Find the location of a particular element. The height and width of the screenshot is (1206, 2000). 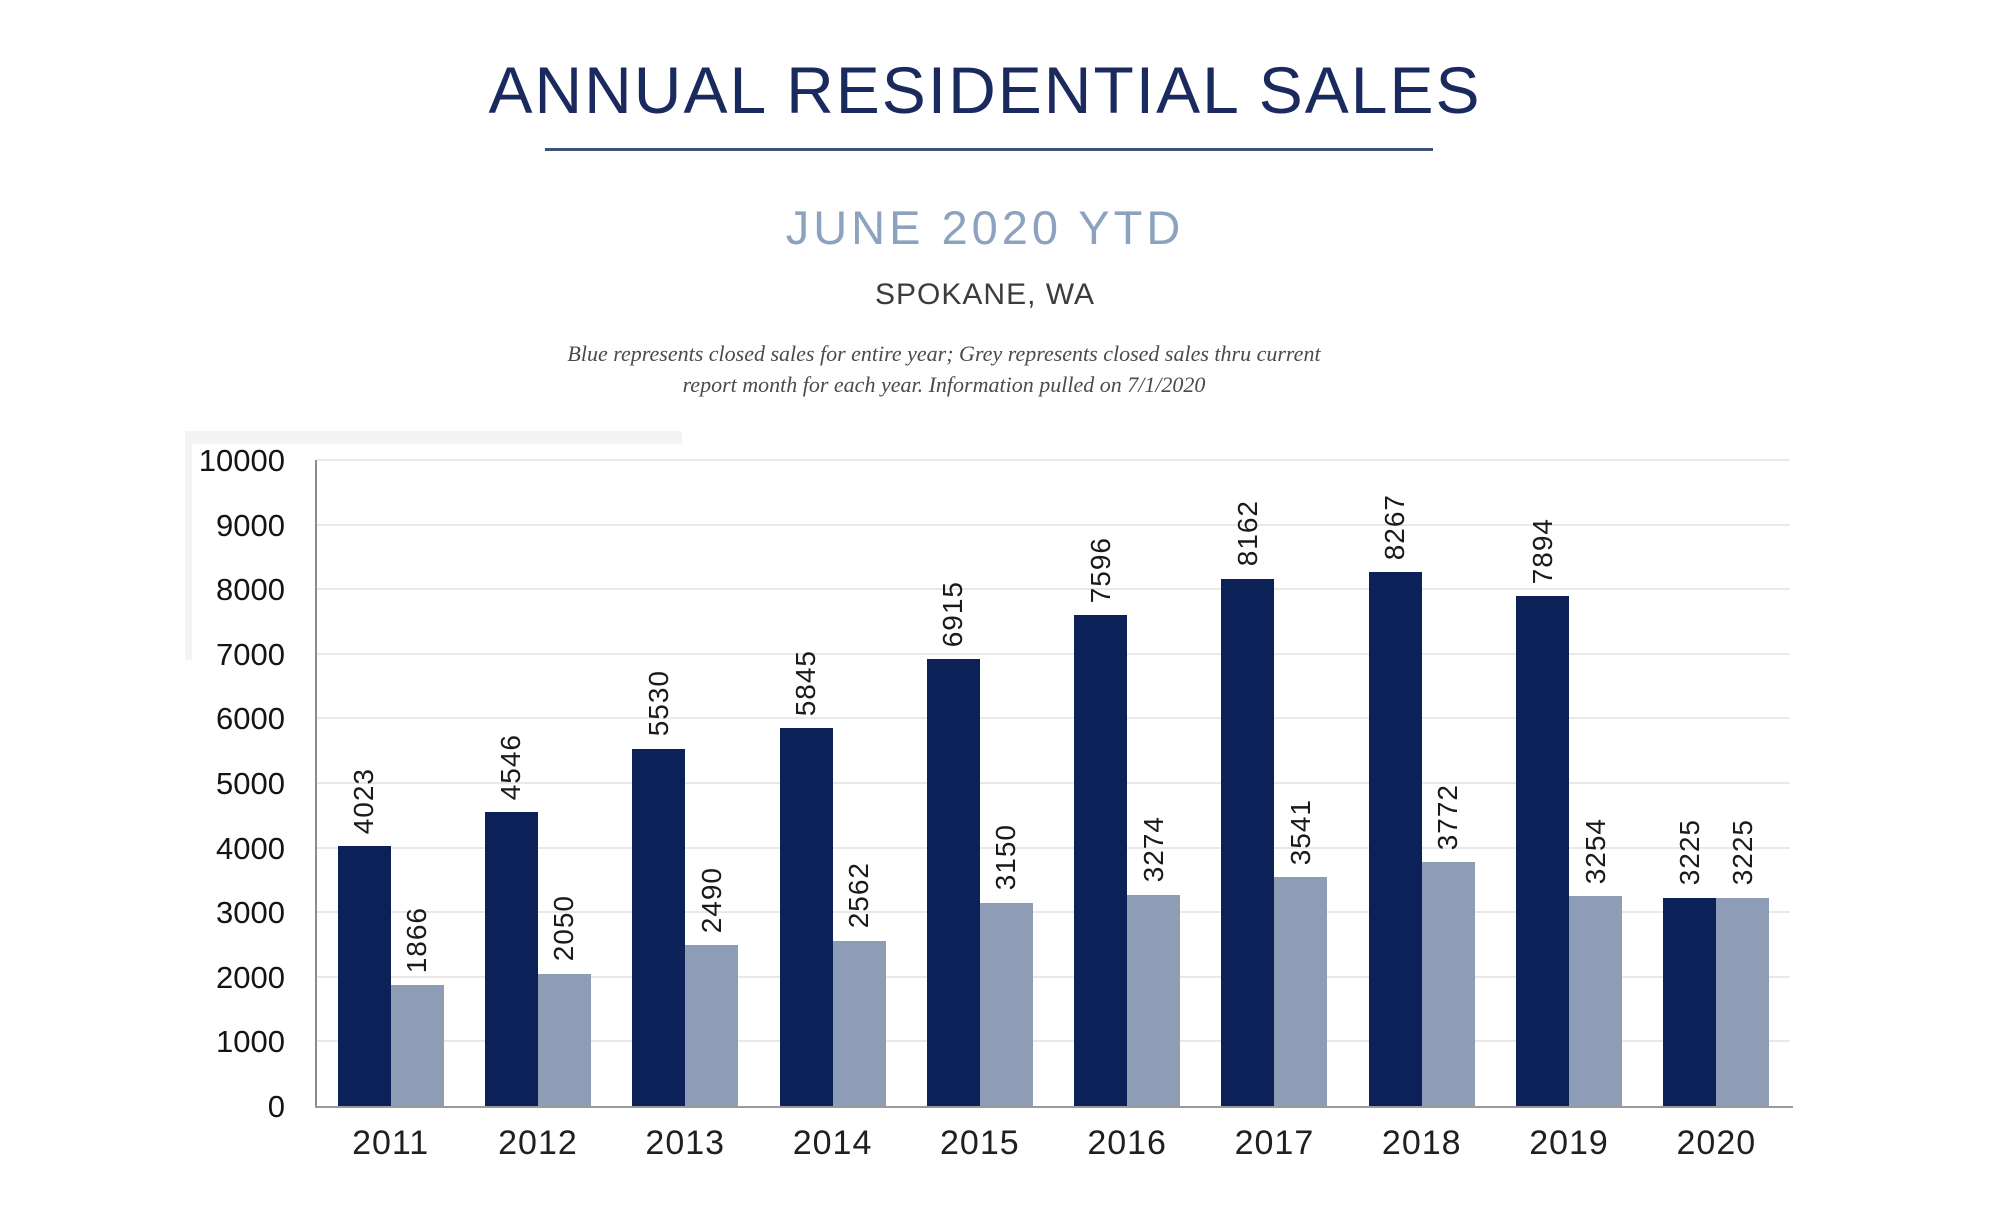

report-location: SPOKANE, WA is located at coordinates (985, 294).